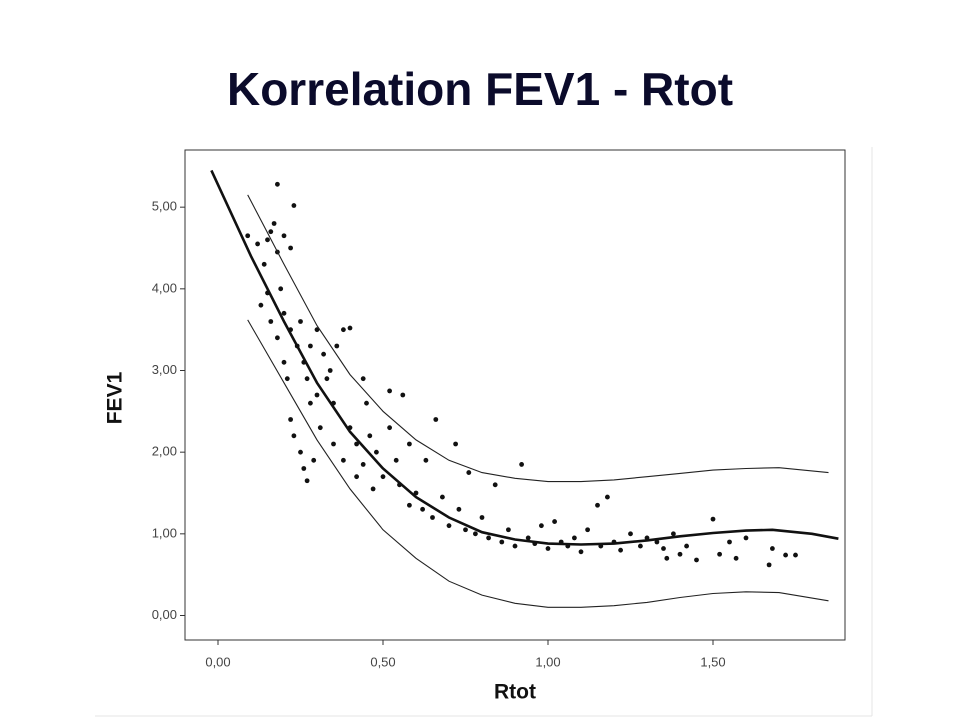  What do you see at coordinates (164, 451) in the screenshot?
I see `y-tick-label: 2,00` at bounding box center [164, 451].